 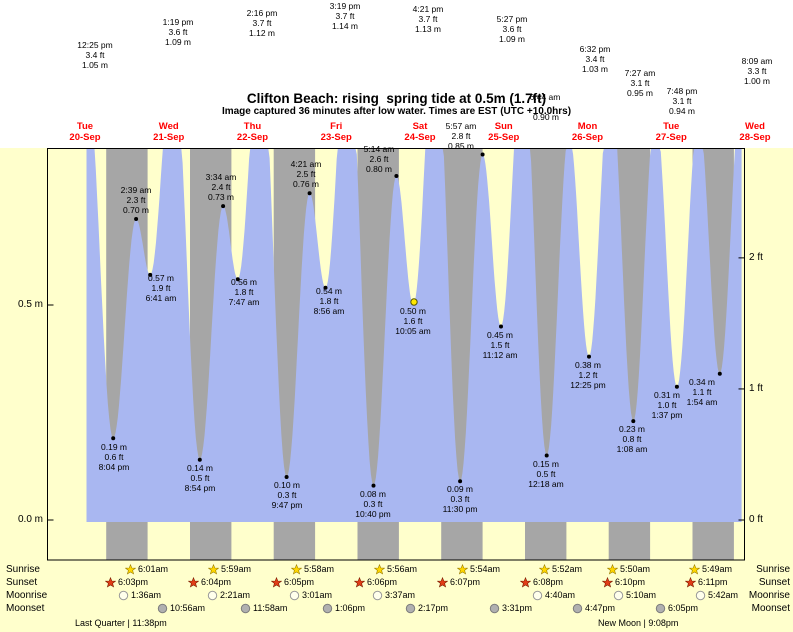 What do you see at coordinates (634, 595) in the screenshot?
I see `moonrise-event: 5:10am` at bounding box center [634, 595].